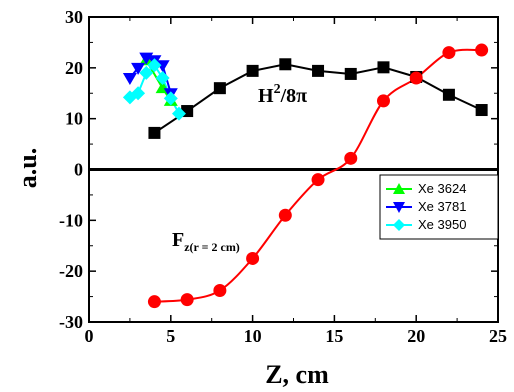 This screenshot has height=392, width=514. Describe the element at coordinates (74, 119) in the screenshot. I see `y-tick-label: 10` at that location.